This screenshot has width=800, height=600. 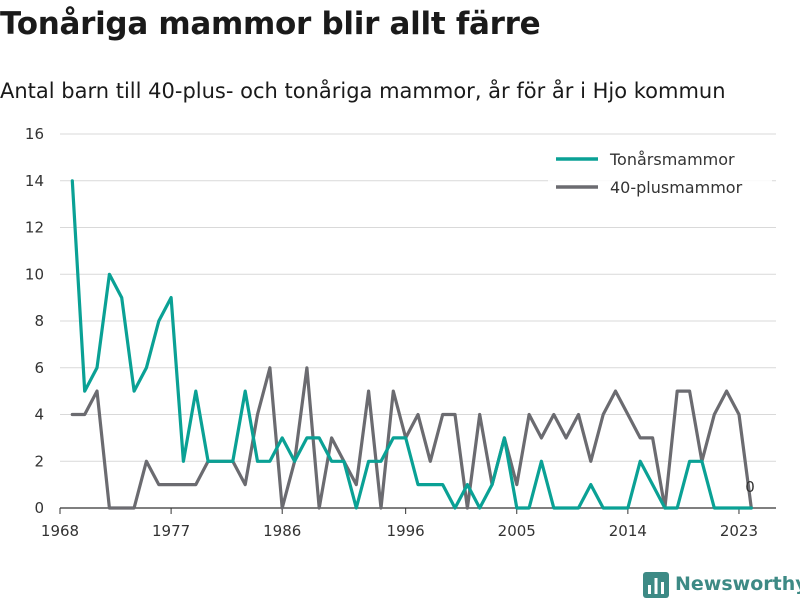 What do you see at coordinates (672, 159) in the screenshot?
I see `legend-label: Tonårsmammor` at bounding box center [672, 159].